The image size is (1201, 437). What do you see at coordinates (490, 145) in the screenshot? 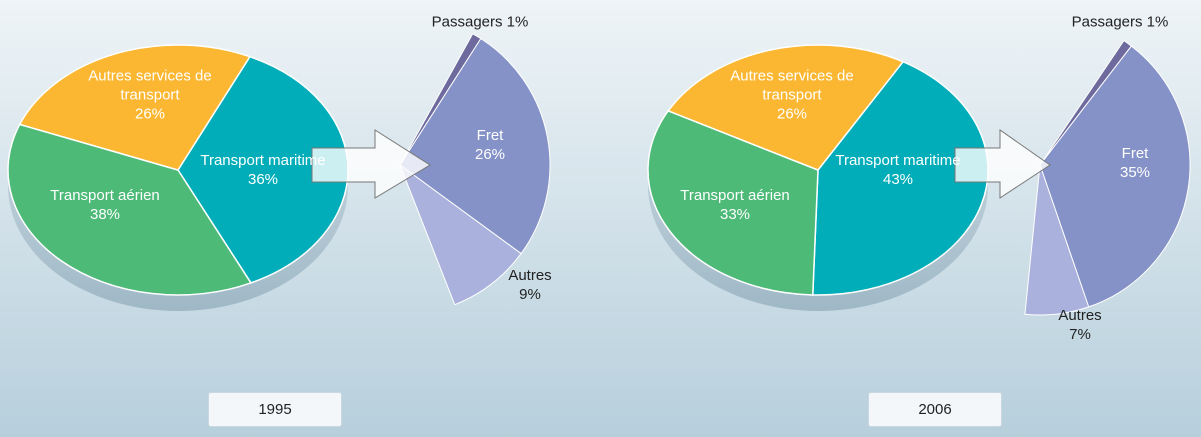
I see `sub-slice-label: Fret 26%` at bounding box center [490, 145].